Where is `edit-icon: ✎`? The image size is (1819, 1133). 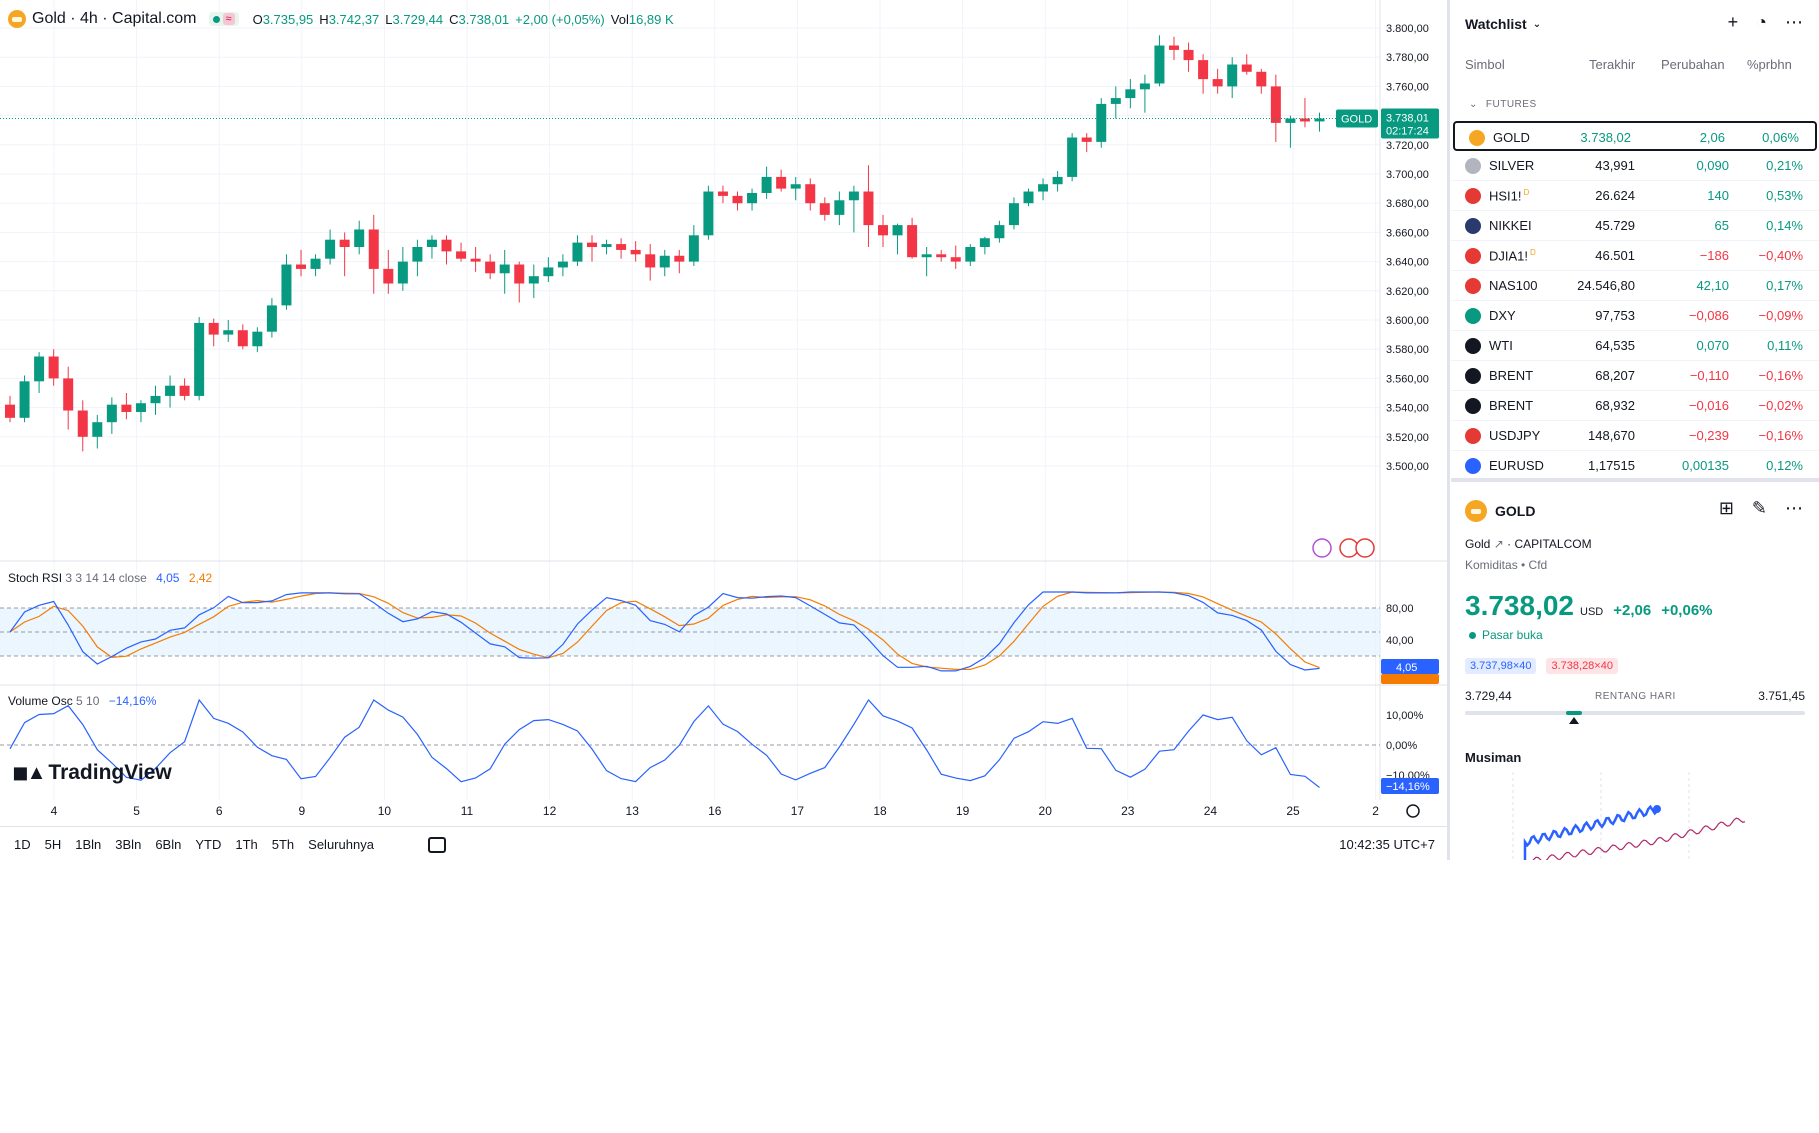
edit-icon: ✎ is located at coordinates (1759, 508).